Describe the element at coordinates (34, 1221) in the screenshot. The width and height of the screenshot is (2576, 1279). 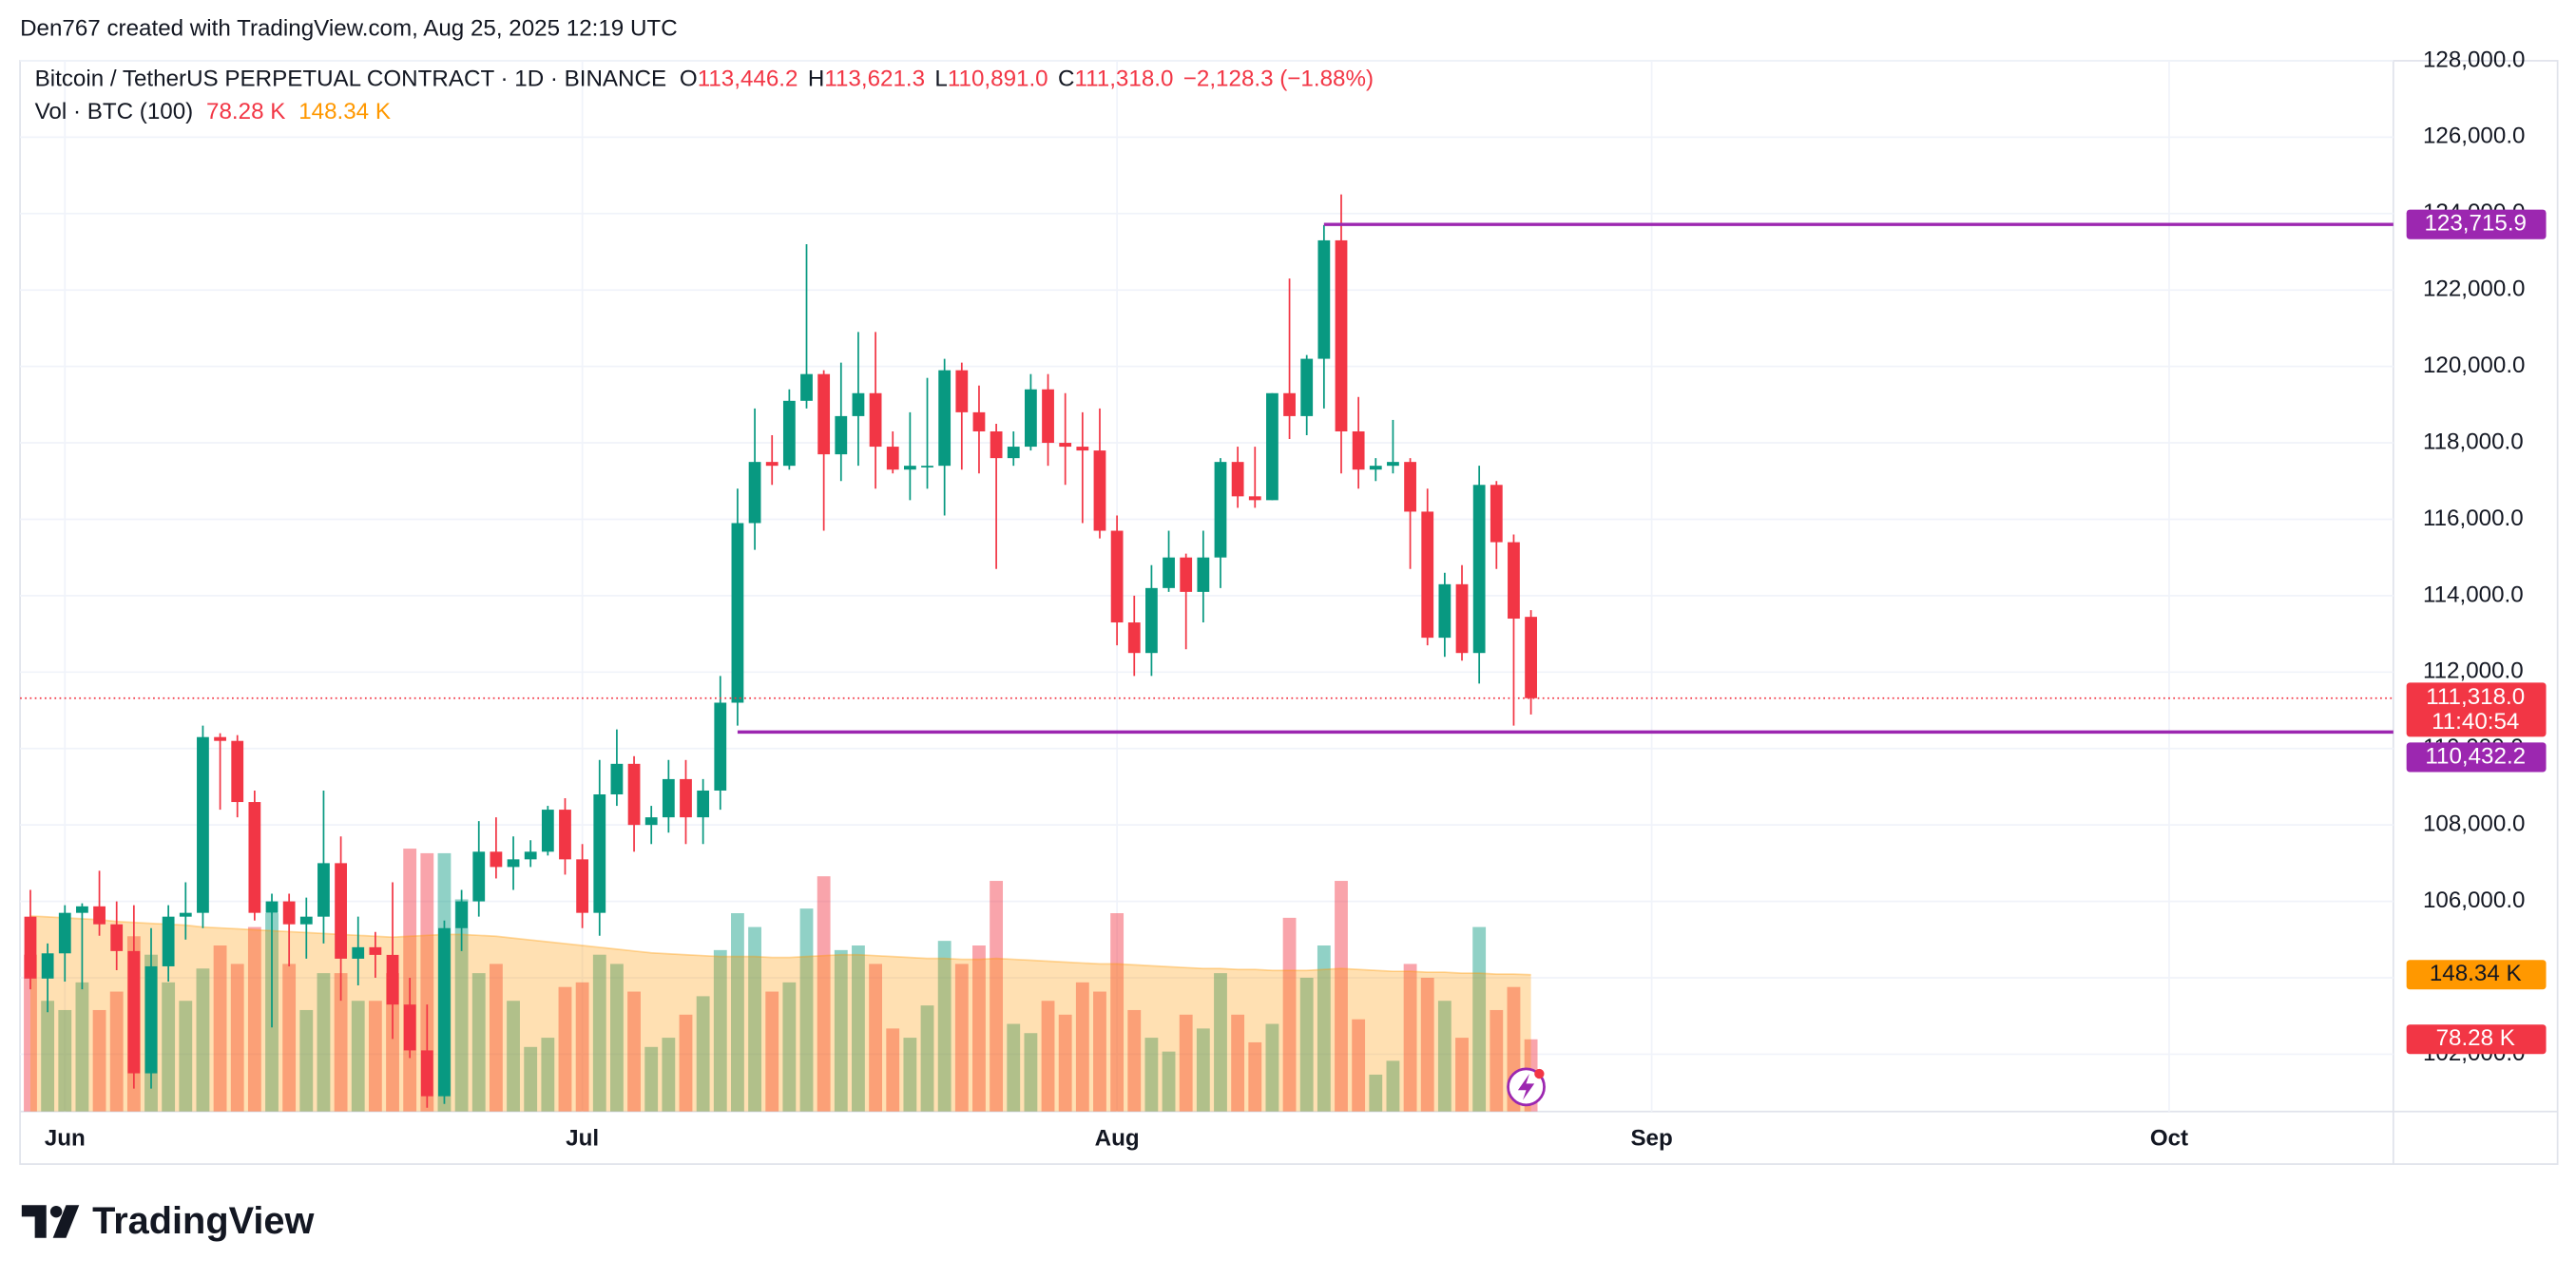
I see `logo-shape` at that location.